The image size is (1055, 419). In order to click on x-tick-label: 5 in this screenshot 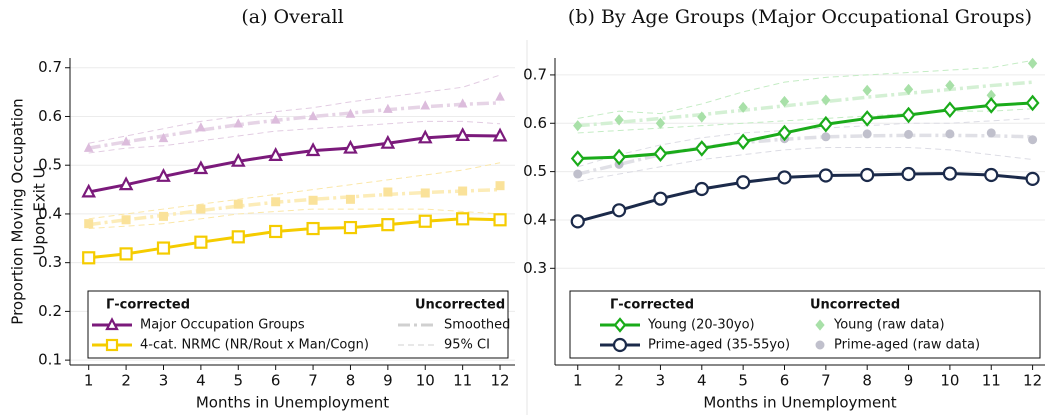, I will do `click(239, 381)`.